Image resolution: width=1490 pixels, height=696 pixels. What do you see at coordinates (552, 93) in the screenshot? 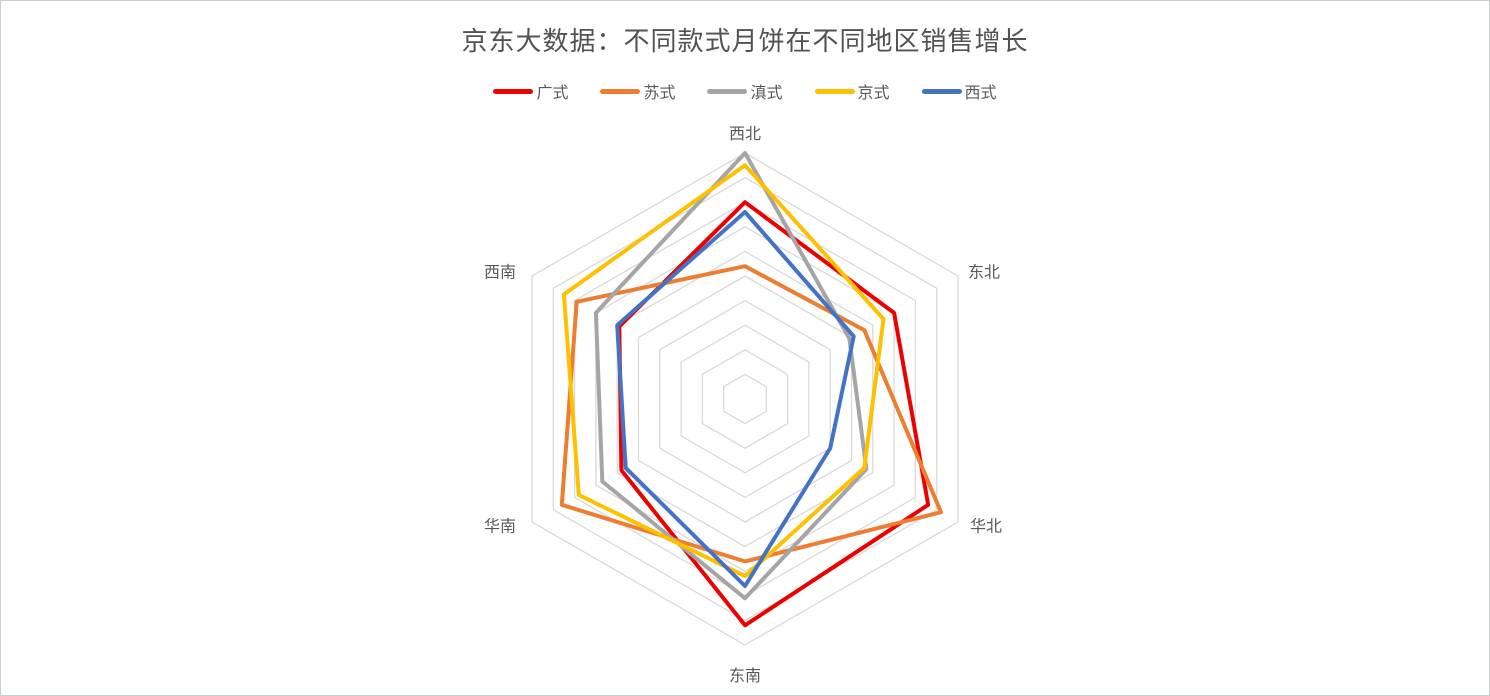
I see `legend-label-广式: 广式` at bounding box center [552, 93].